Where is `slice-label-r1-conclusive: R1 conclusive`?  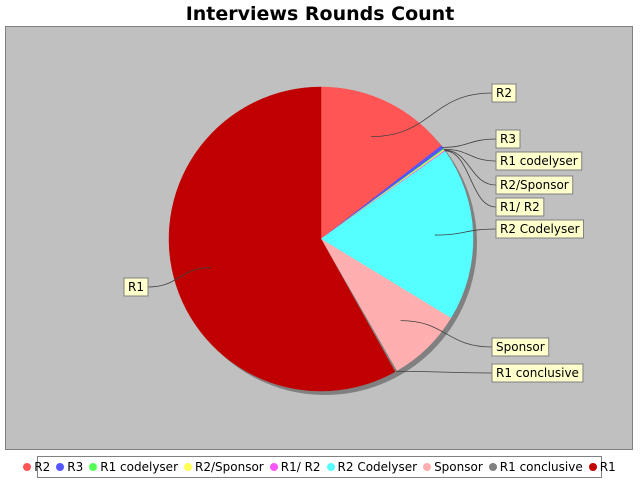
slice-label-r1-conclusive: R1 conclusive is located at coordinates (537, 373).